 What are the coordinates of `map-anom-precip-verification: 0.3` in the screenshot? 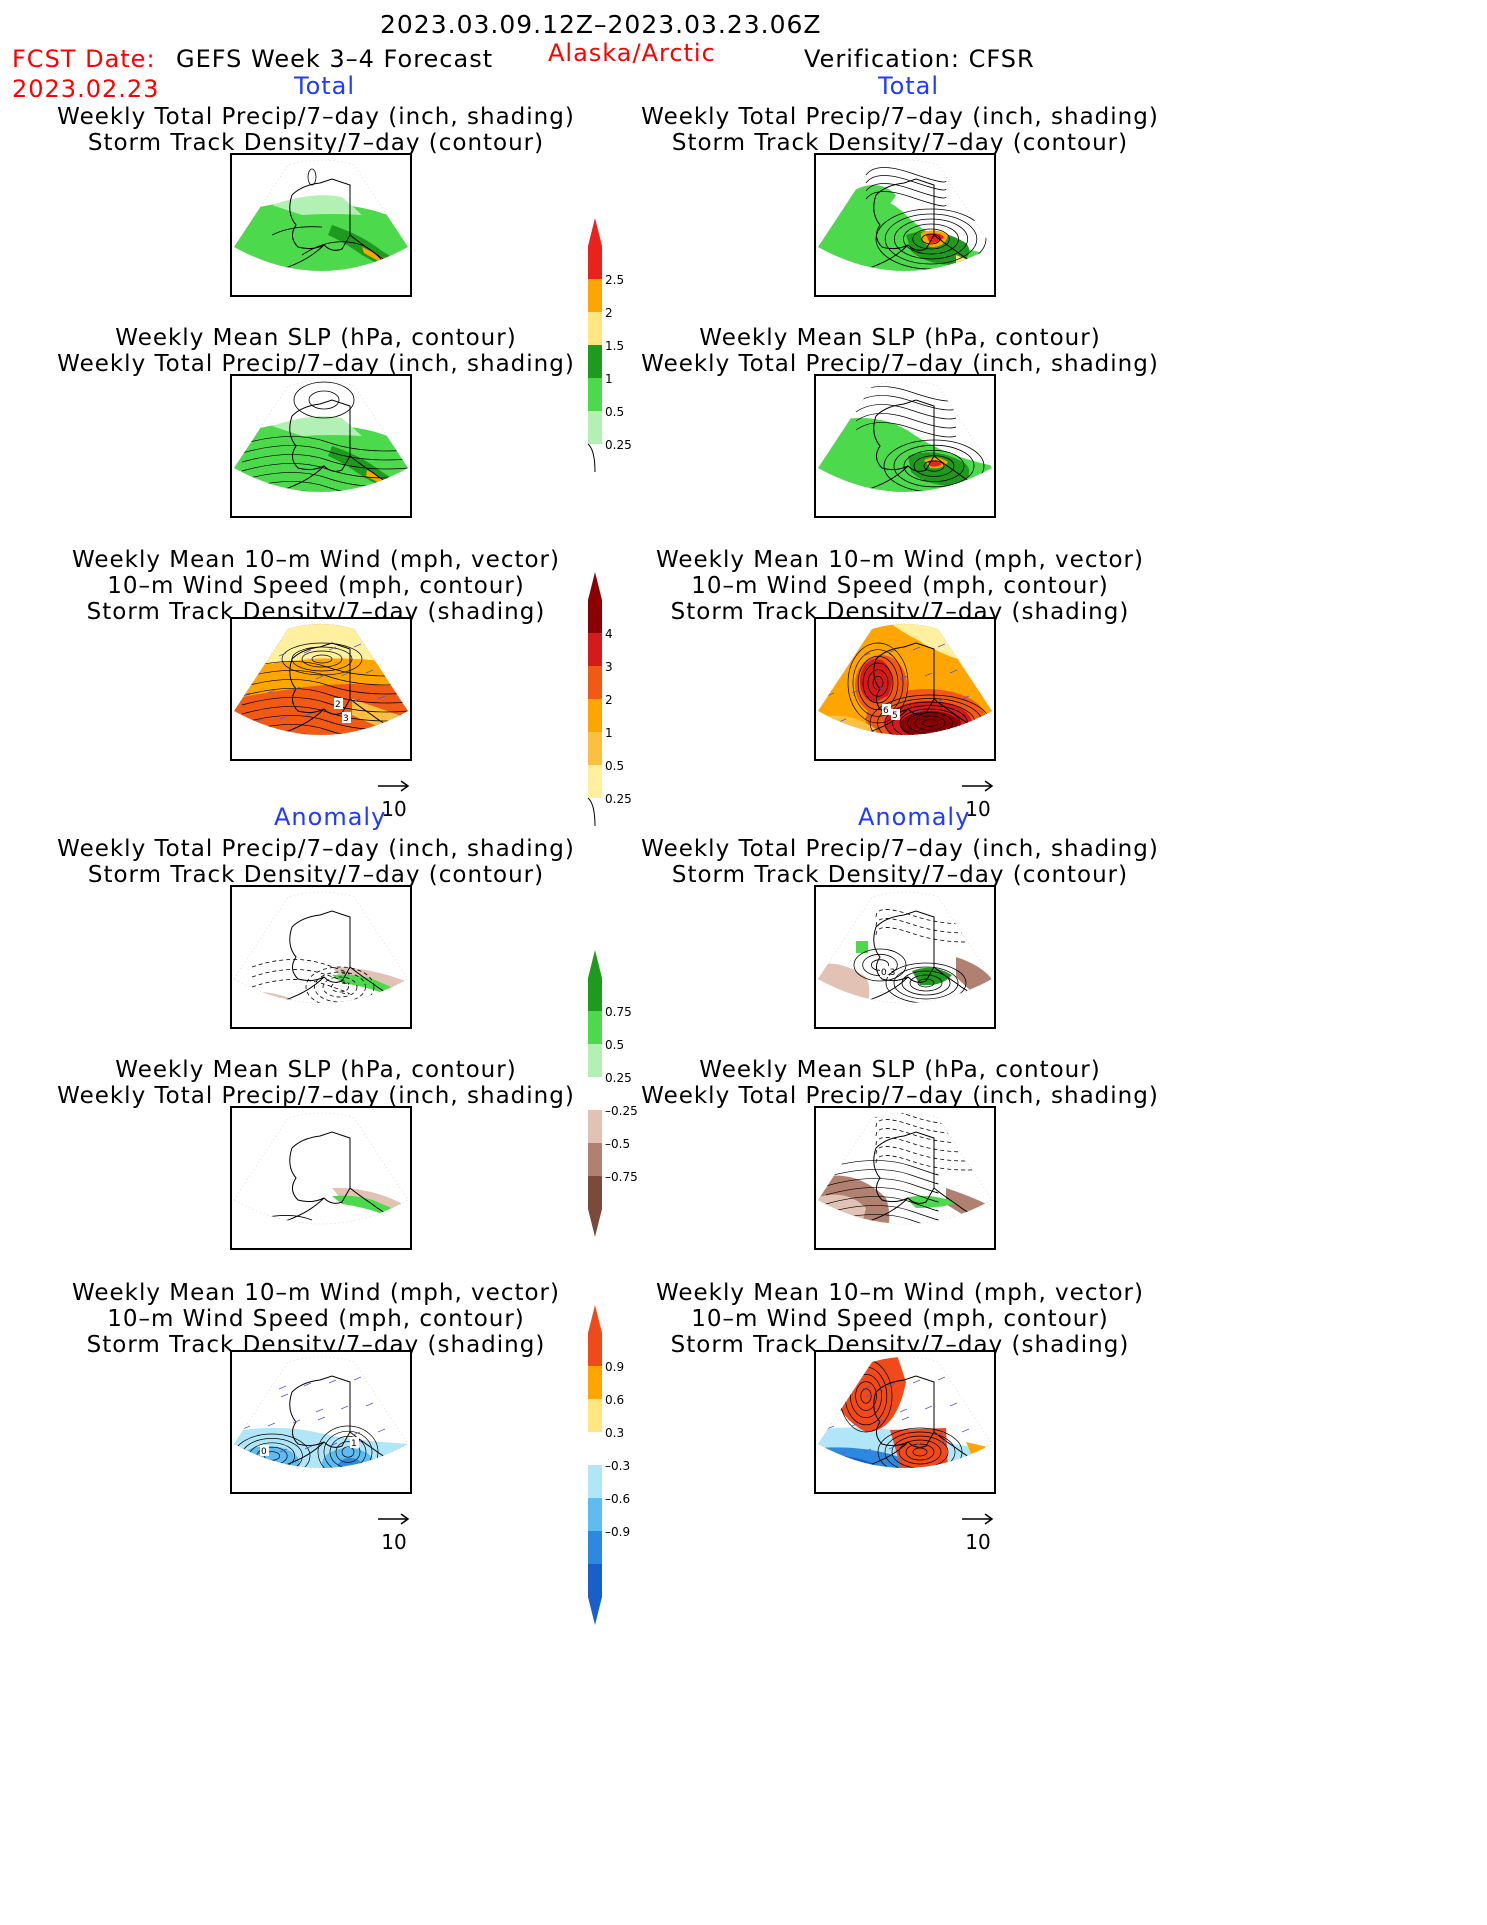 It's located at (905, 957).